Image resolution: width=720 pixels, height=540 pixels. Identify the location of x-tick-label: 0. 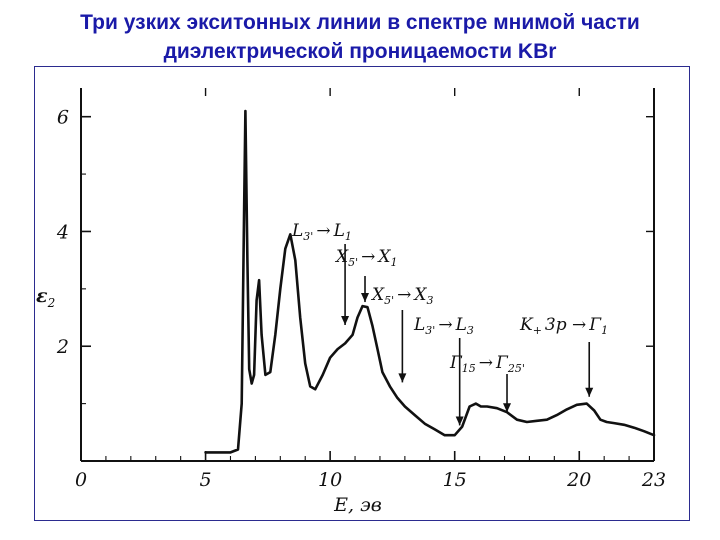
(81, 480).